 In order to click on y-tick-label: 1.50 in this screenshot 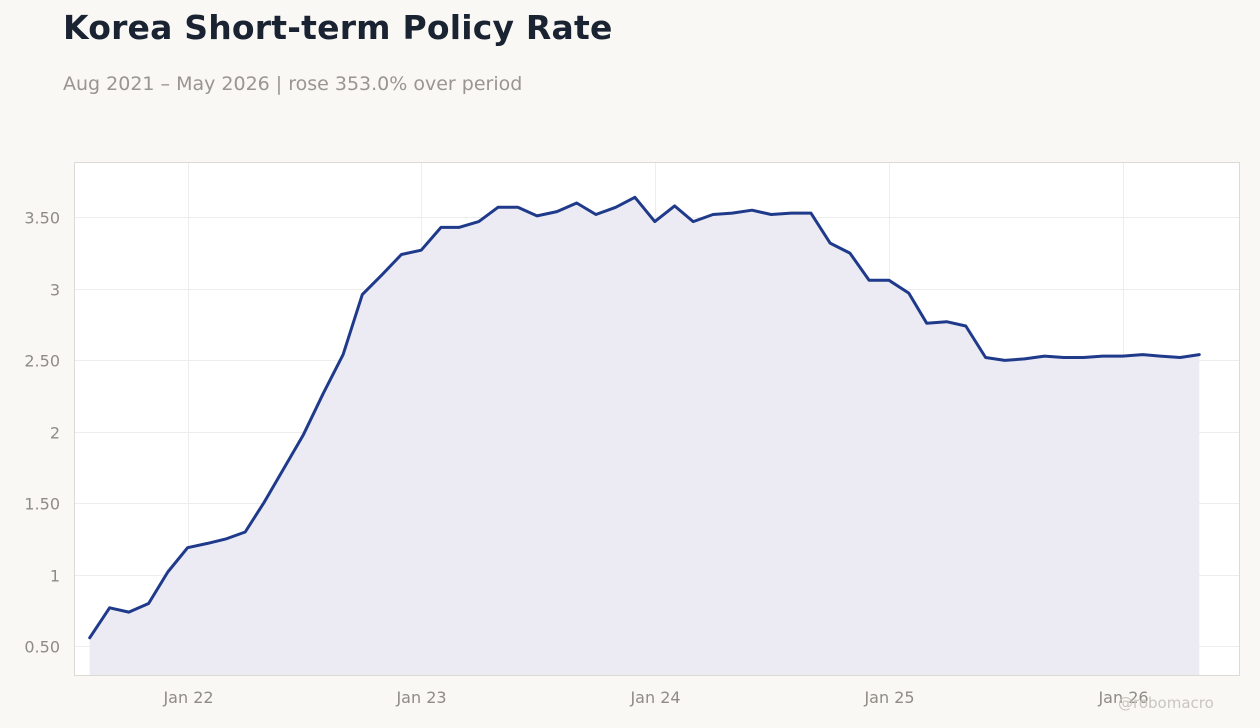, I will do `click(42, 504)`.